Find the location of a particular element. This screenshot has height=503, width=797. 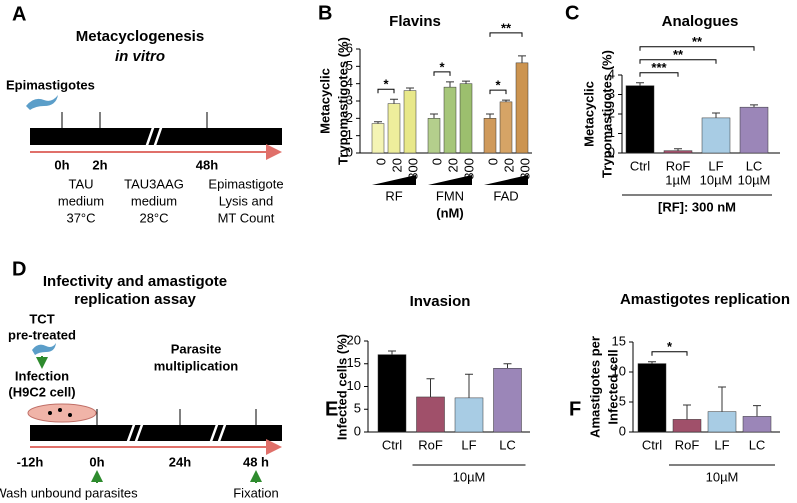

step-label: 37°C is located at coordinates (80, 217).